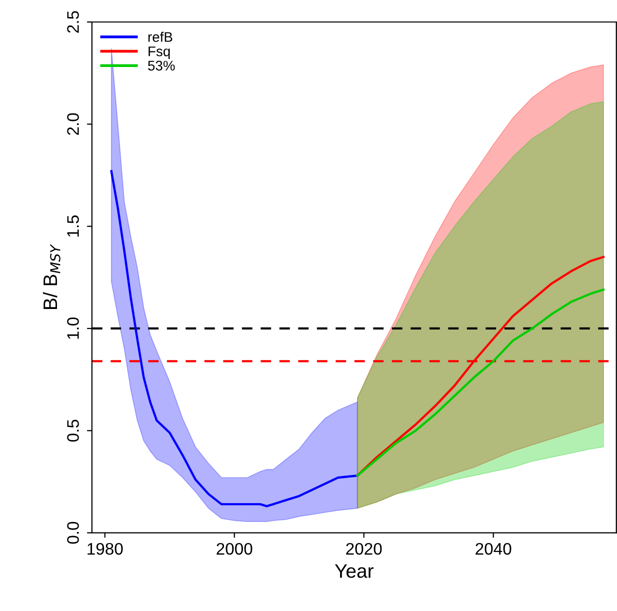  Describe the element at coordinates (73, 431) in the screenshot. I see `y-tick-label: 0.5` at that location.